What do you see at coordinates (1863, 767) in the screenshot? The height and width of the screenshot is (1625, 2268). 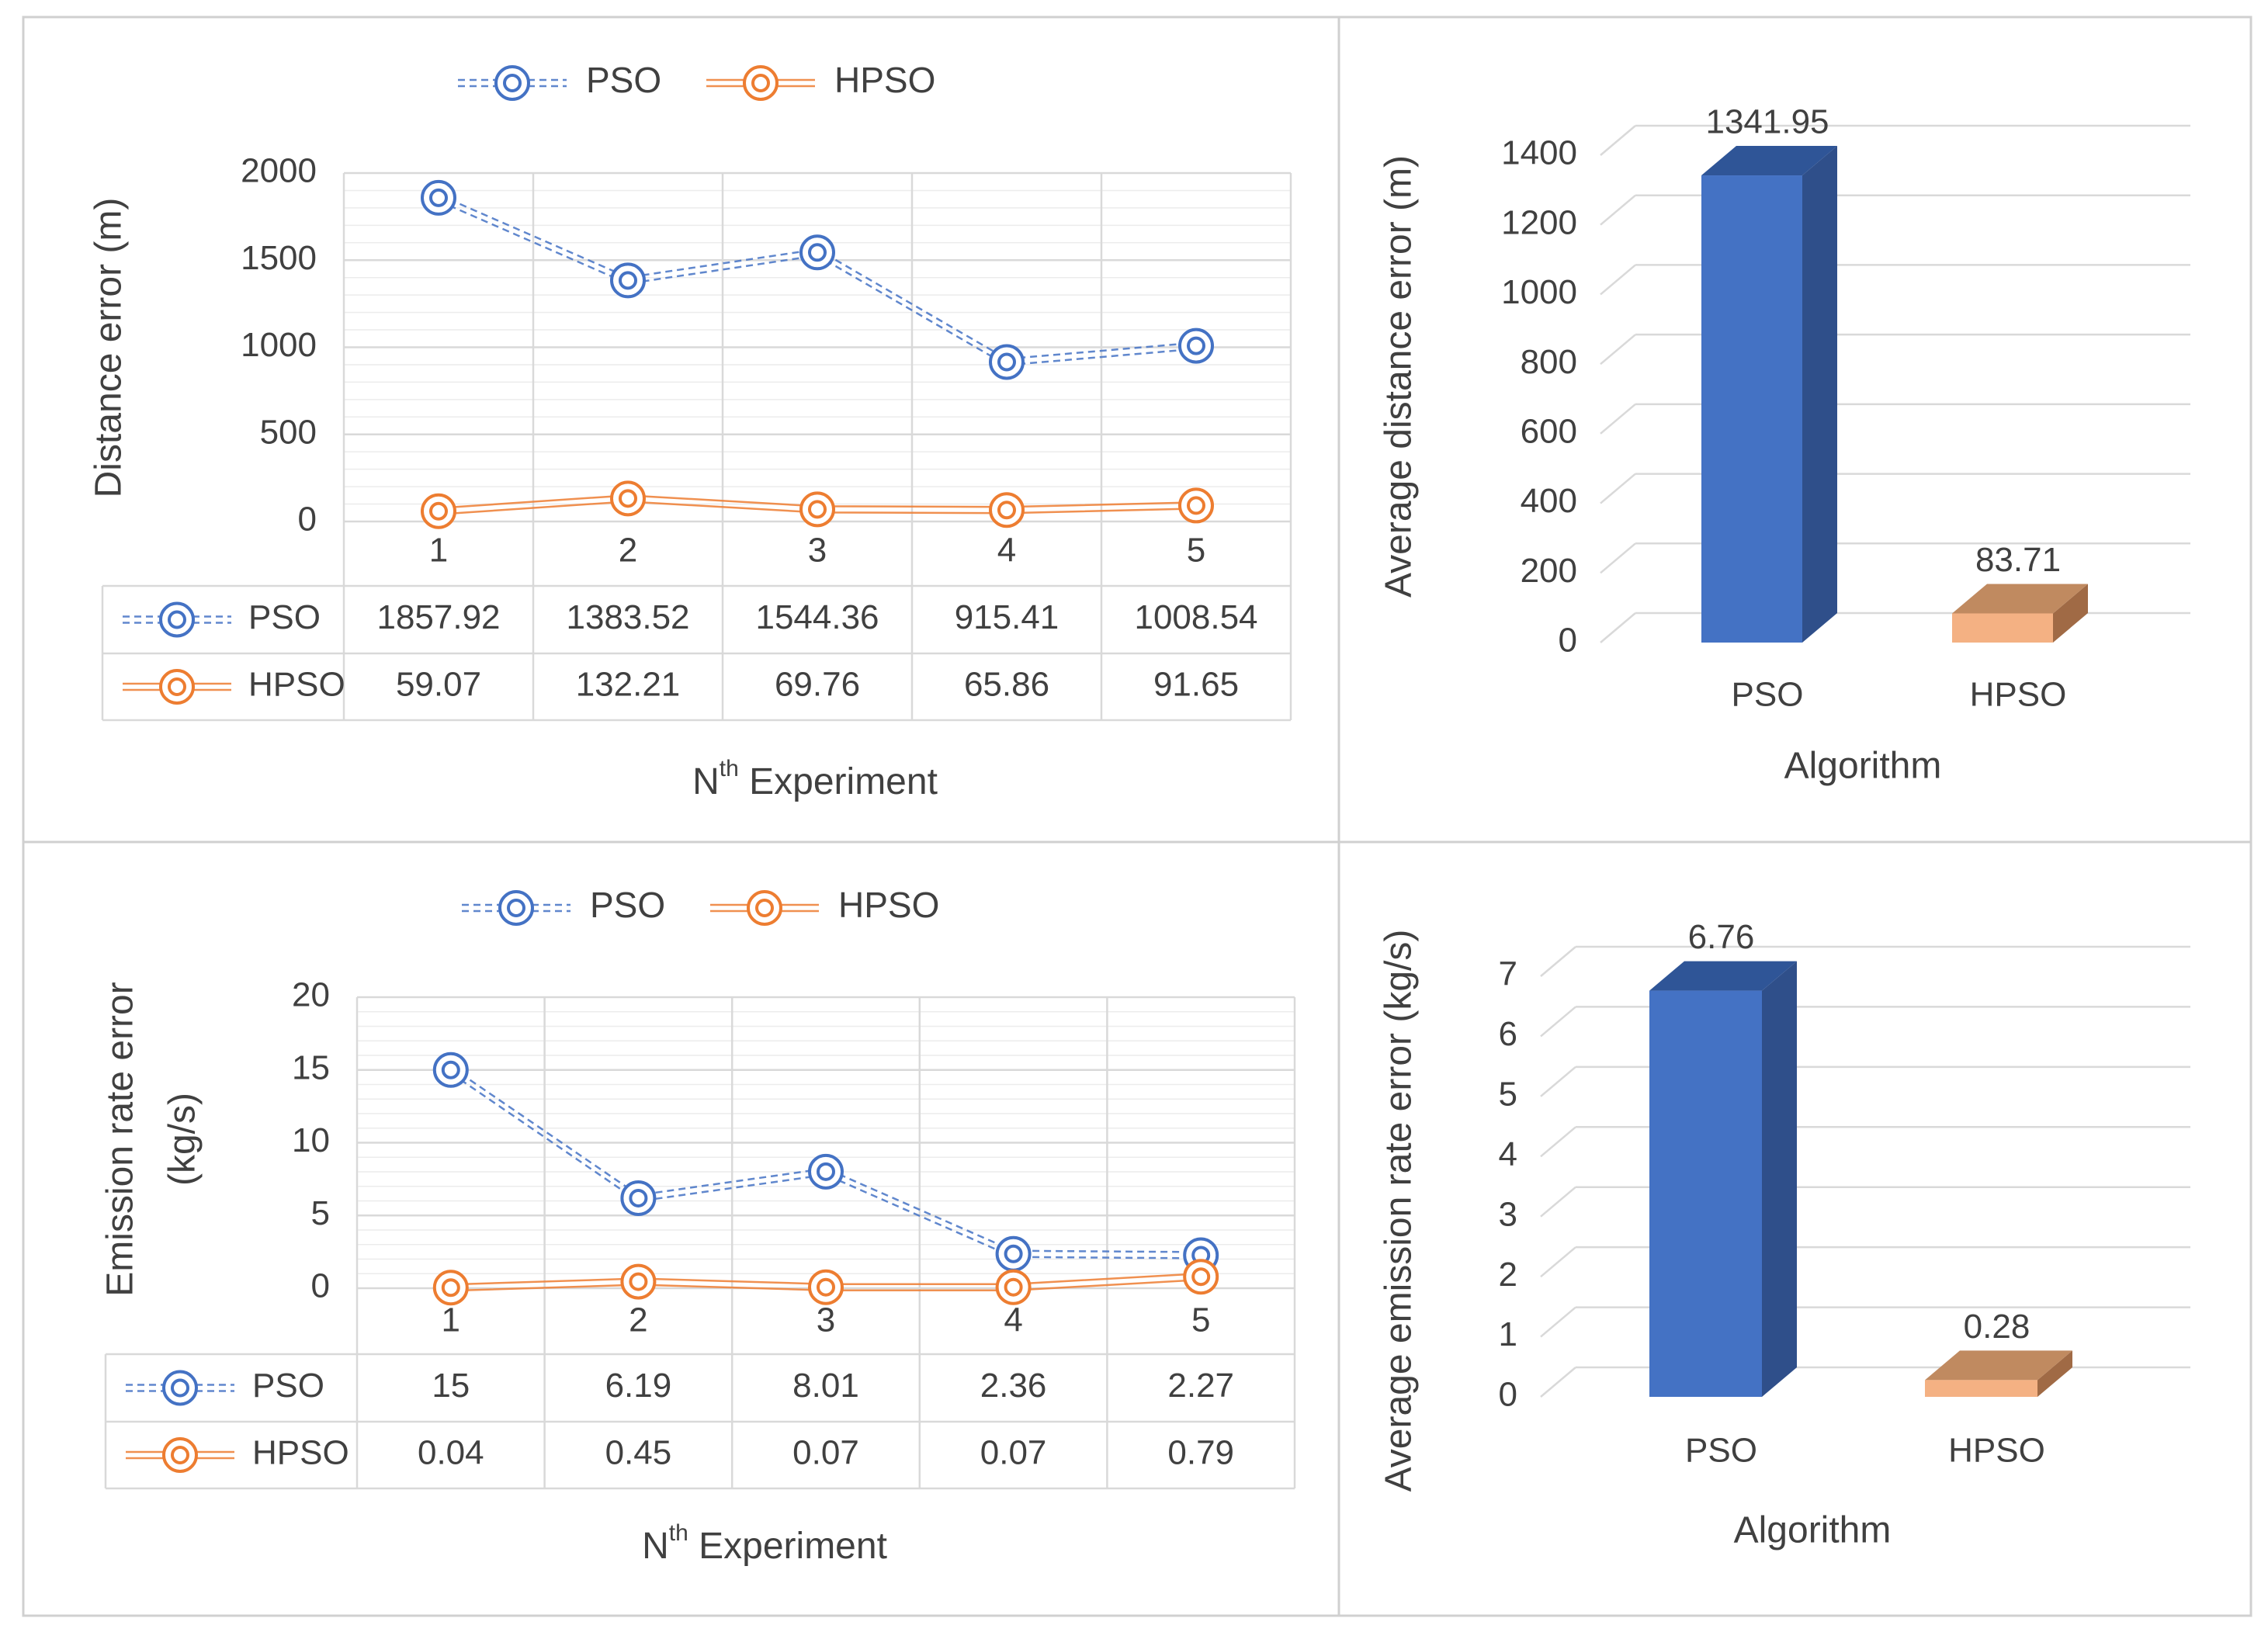 I see `x-axis-title: Algorithm` at bounding box center [1863, 767].